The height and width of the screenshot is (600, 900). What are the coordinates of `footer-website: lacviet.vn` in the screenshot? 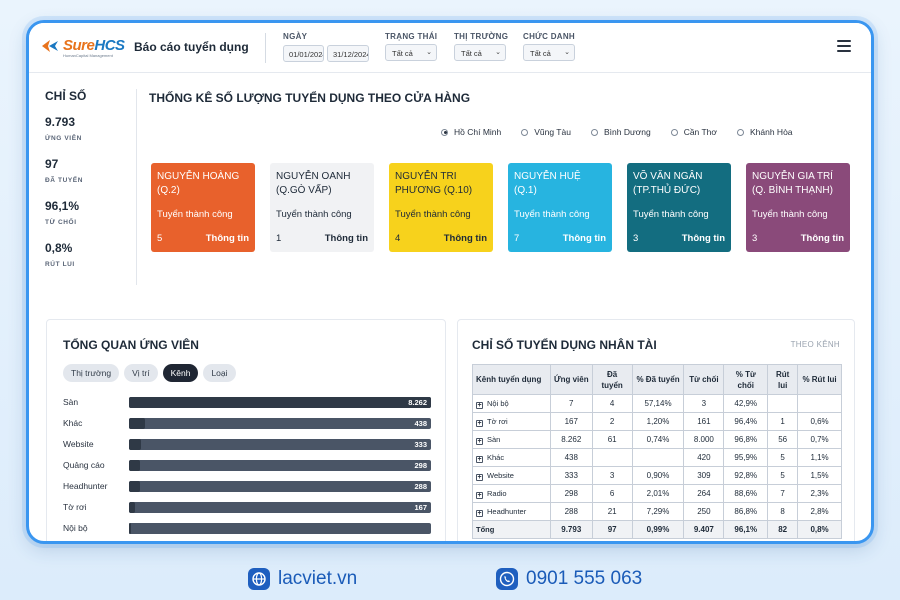 It's located at (302, 579).